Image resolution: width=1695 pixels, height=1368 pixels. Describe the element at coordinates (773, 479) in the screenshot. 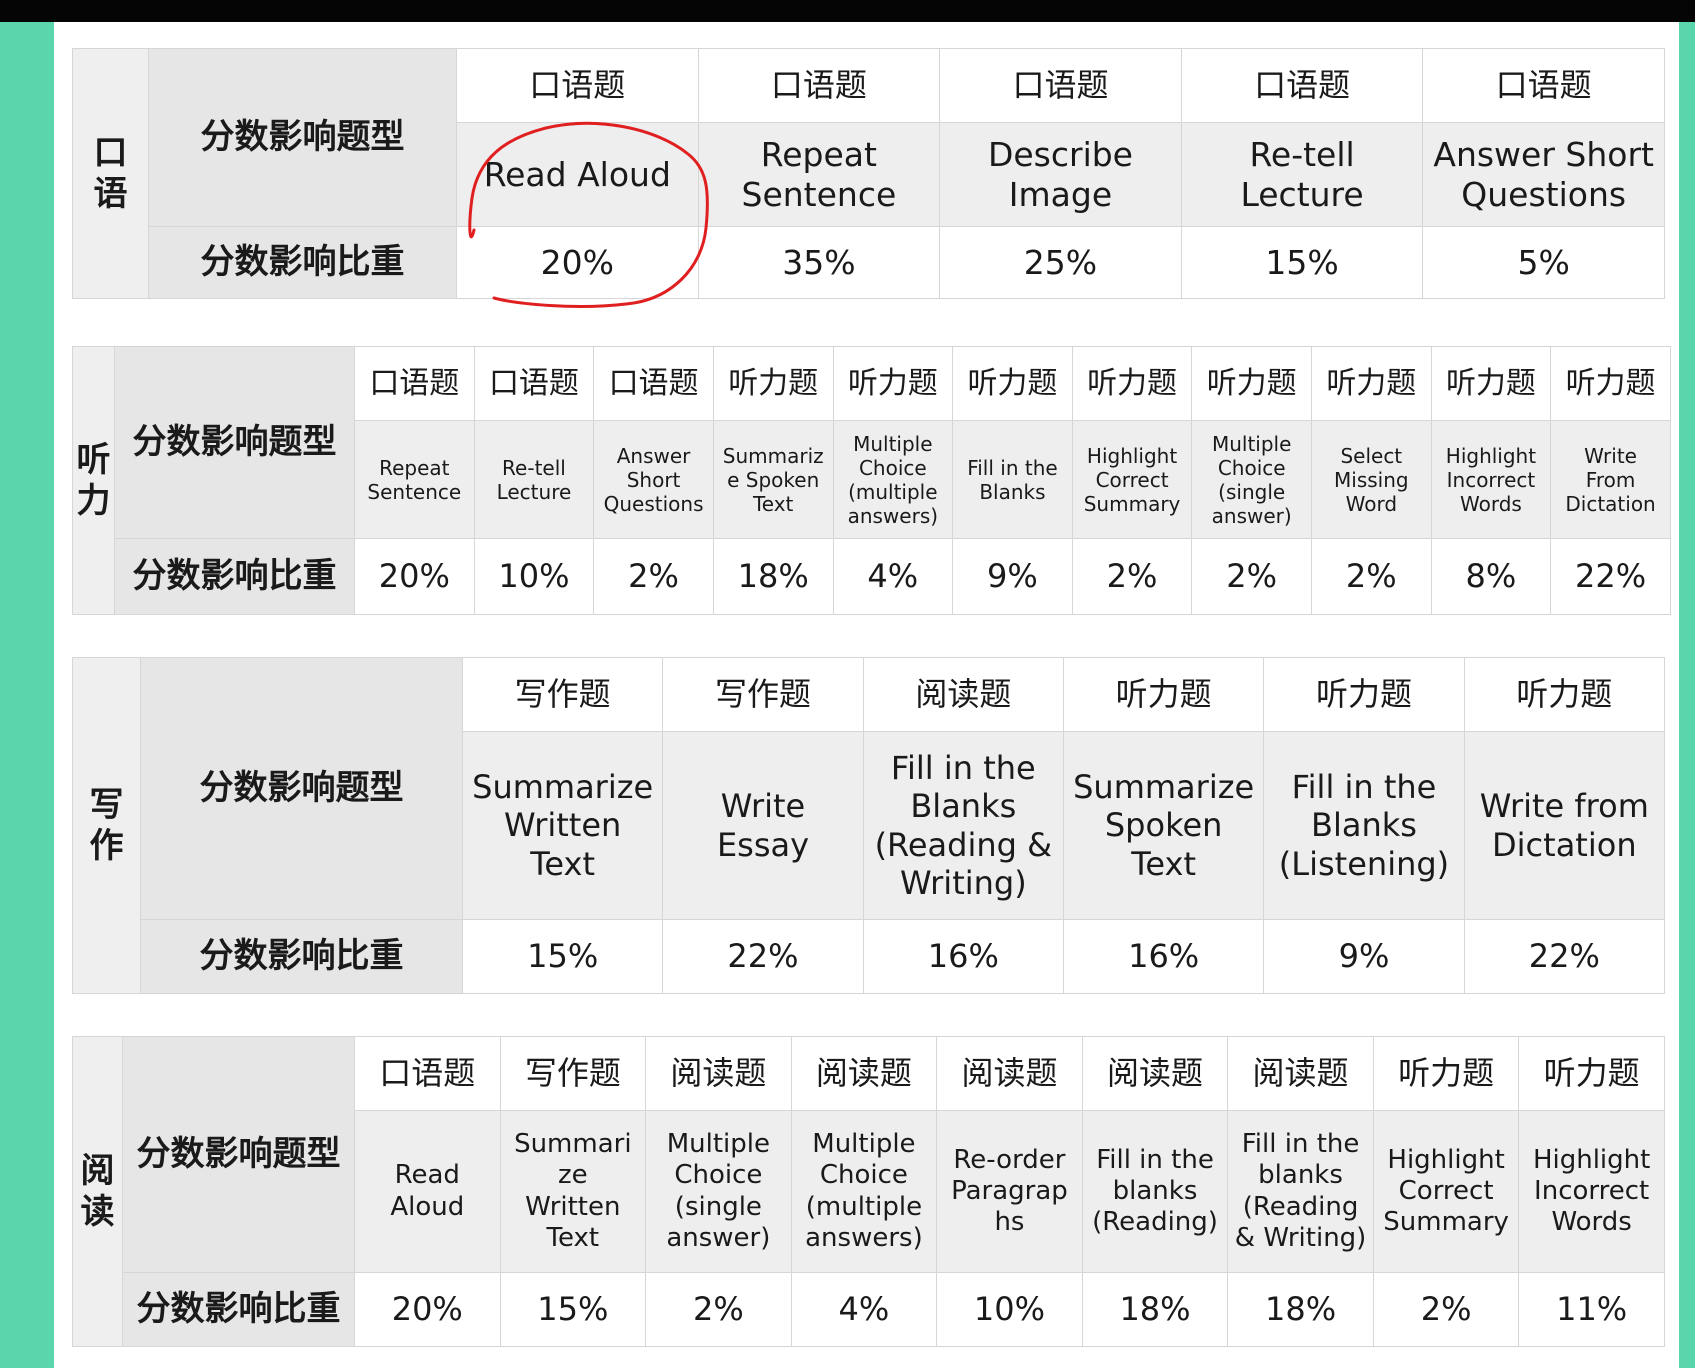

I see `question-type-cell: Summariz e Spoken Text` at that location.